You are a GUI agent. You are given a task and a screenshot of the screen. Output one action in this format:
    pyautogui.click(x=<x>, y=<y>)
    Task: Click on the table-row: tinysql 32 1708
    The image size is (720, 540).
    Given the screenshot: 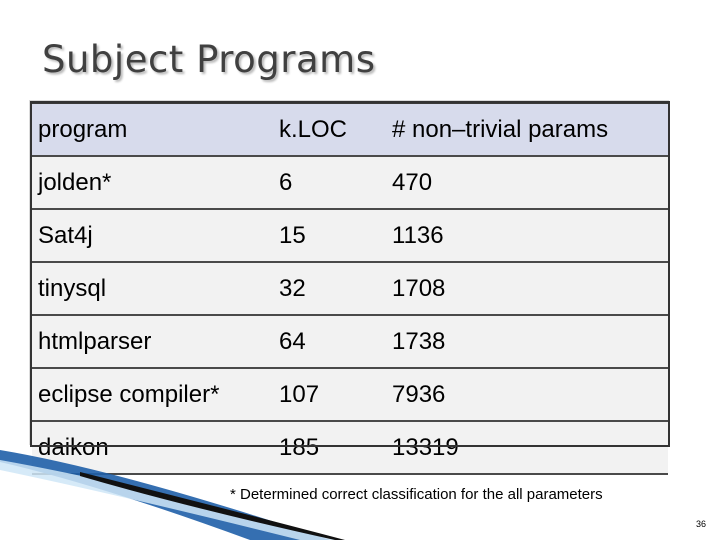 What is the action you would take?
    pyautogui.click(x=350, y=288)
    